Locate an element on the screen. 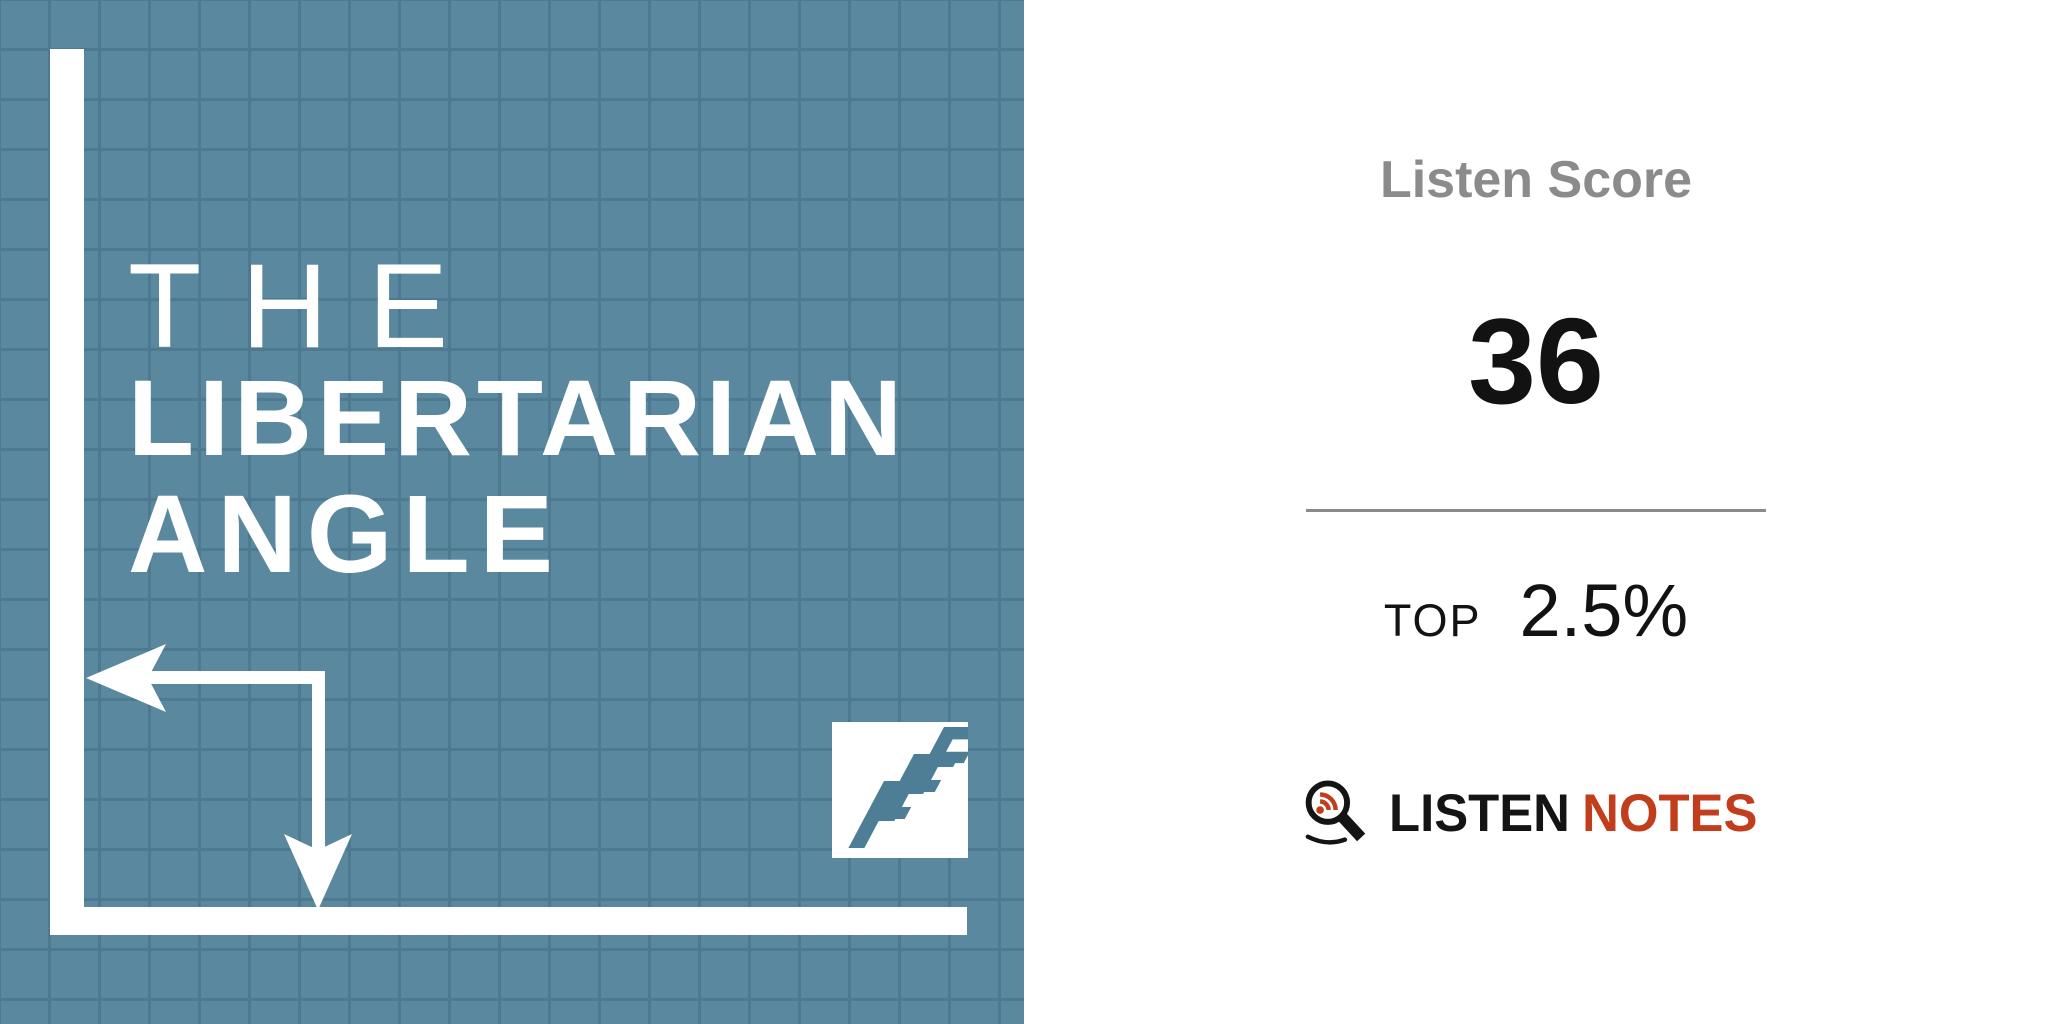  listen-score-value: 36 is located at coordinates (1536, 361).